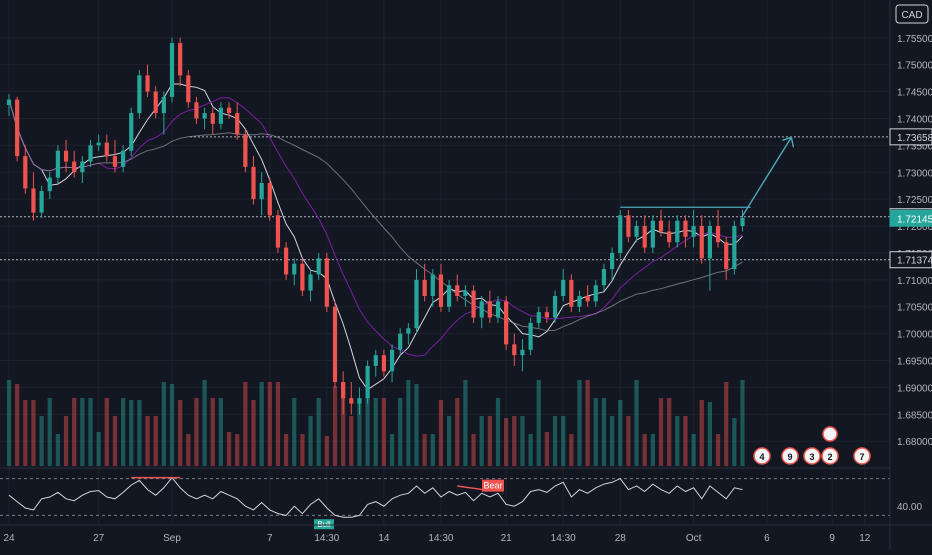 Image resolution: width=932 pixels, height=555 pixels. I want to click on y-tick-label: 1.75000, so click(914, 66).